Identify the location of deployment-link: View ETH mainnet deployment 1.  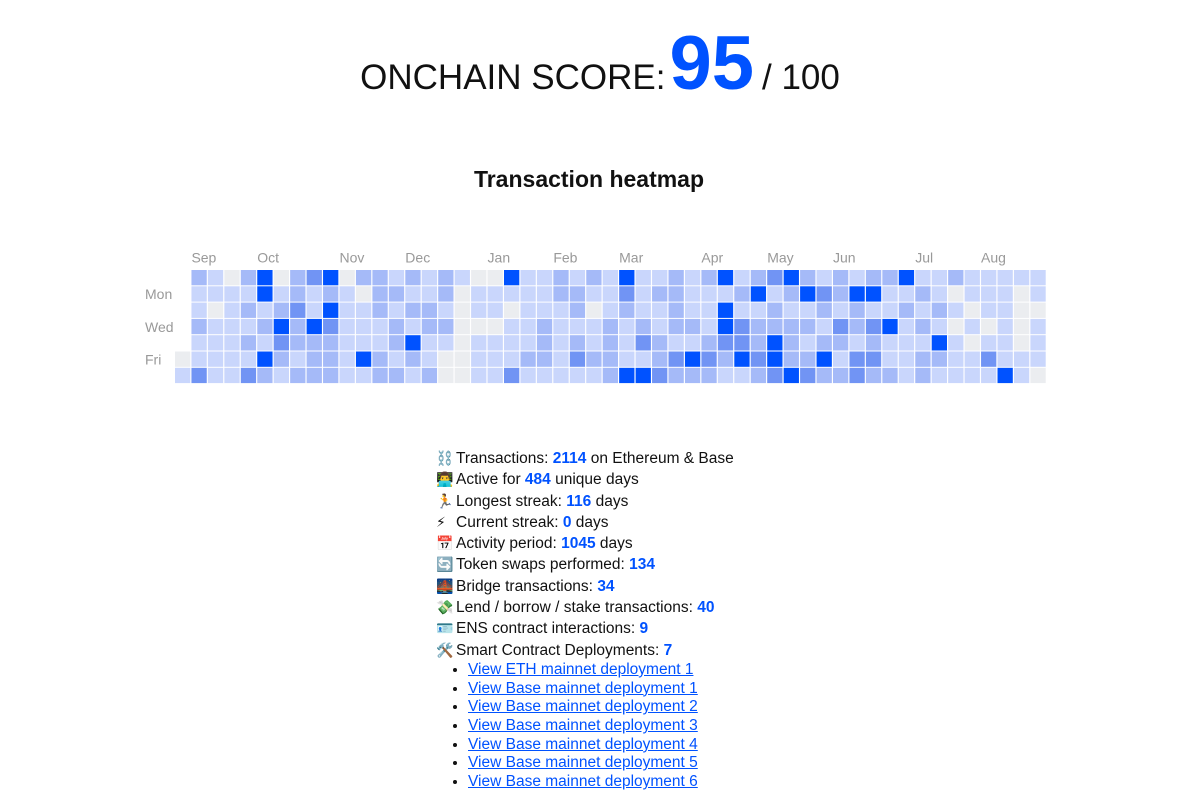
(581, 669).